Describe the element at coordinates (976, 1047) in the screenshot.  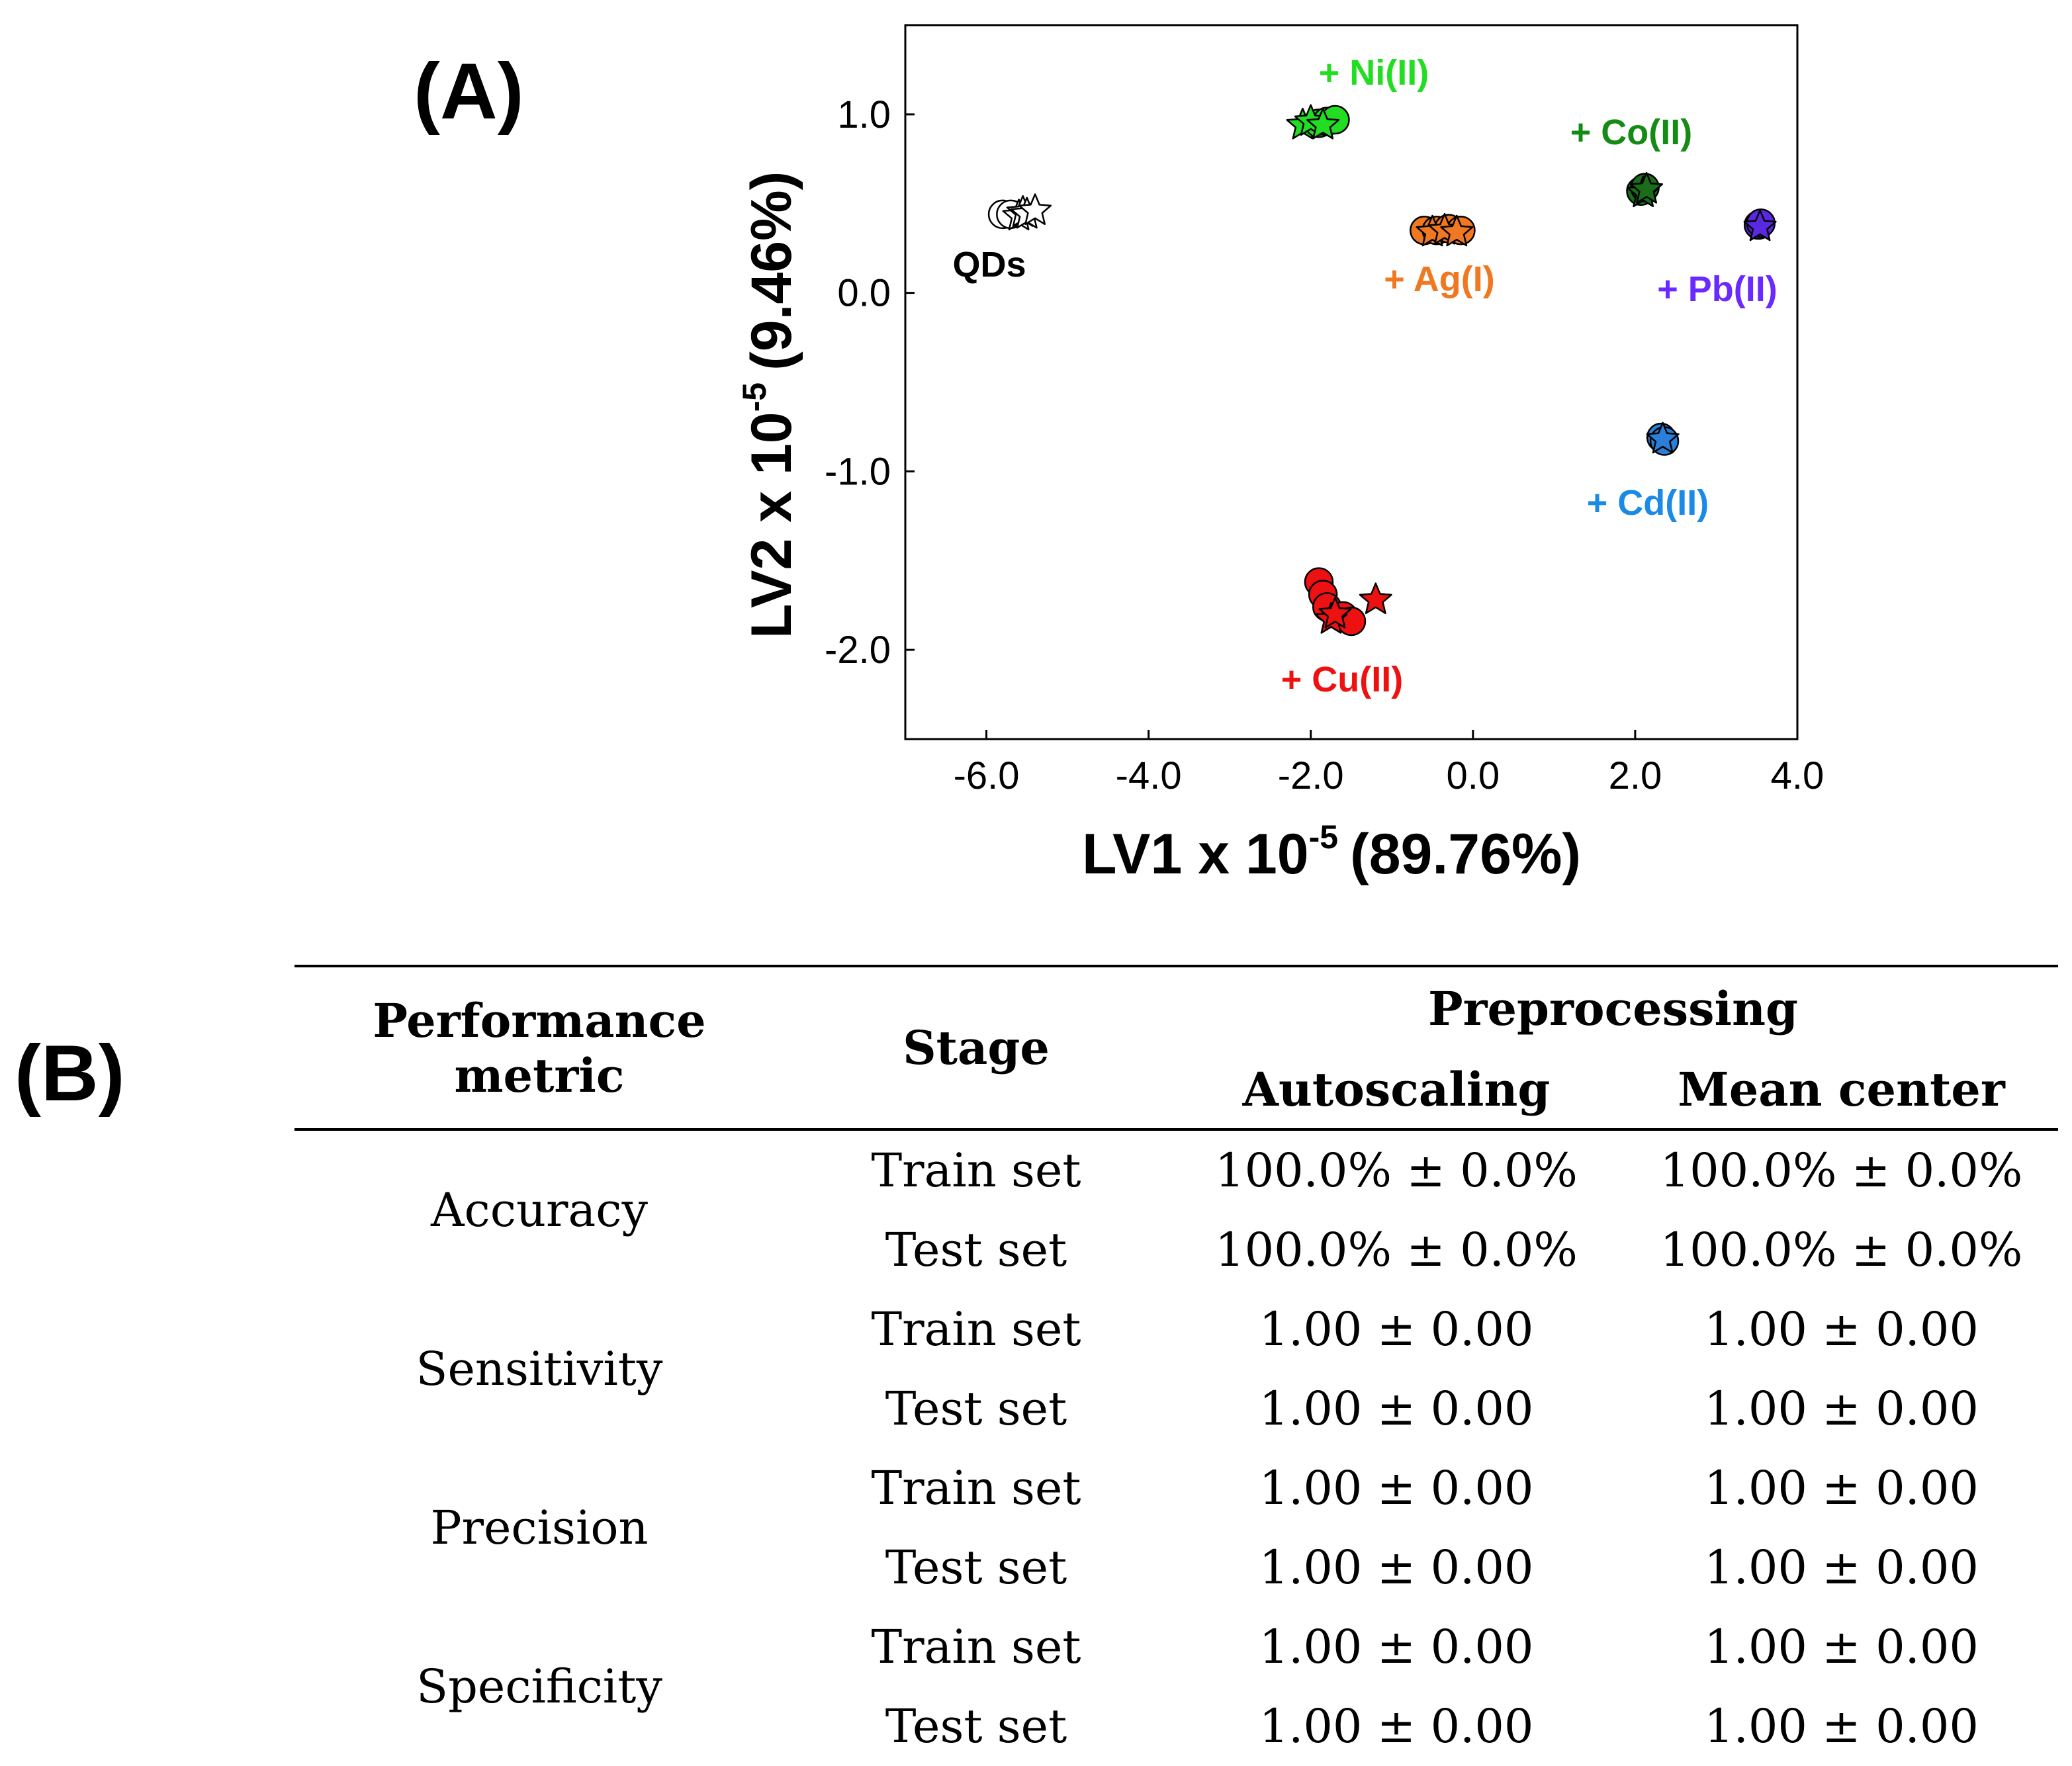
I see `header-stage: Stage` at that location.